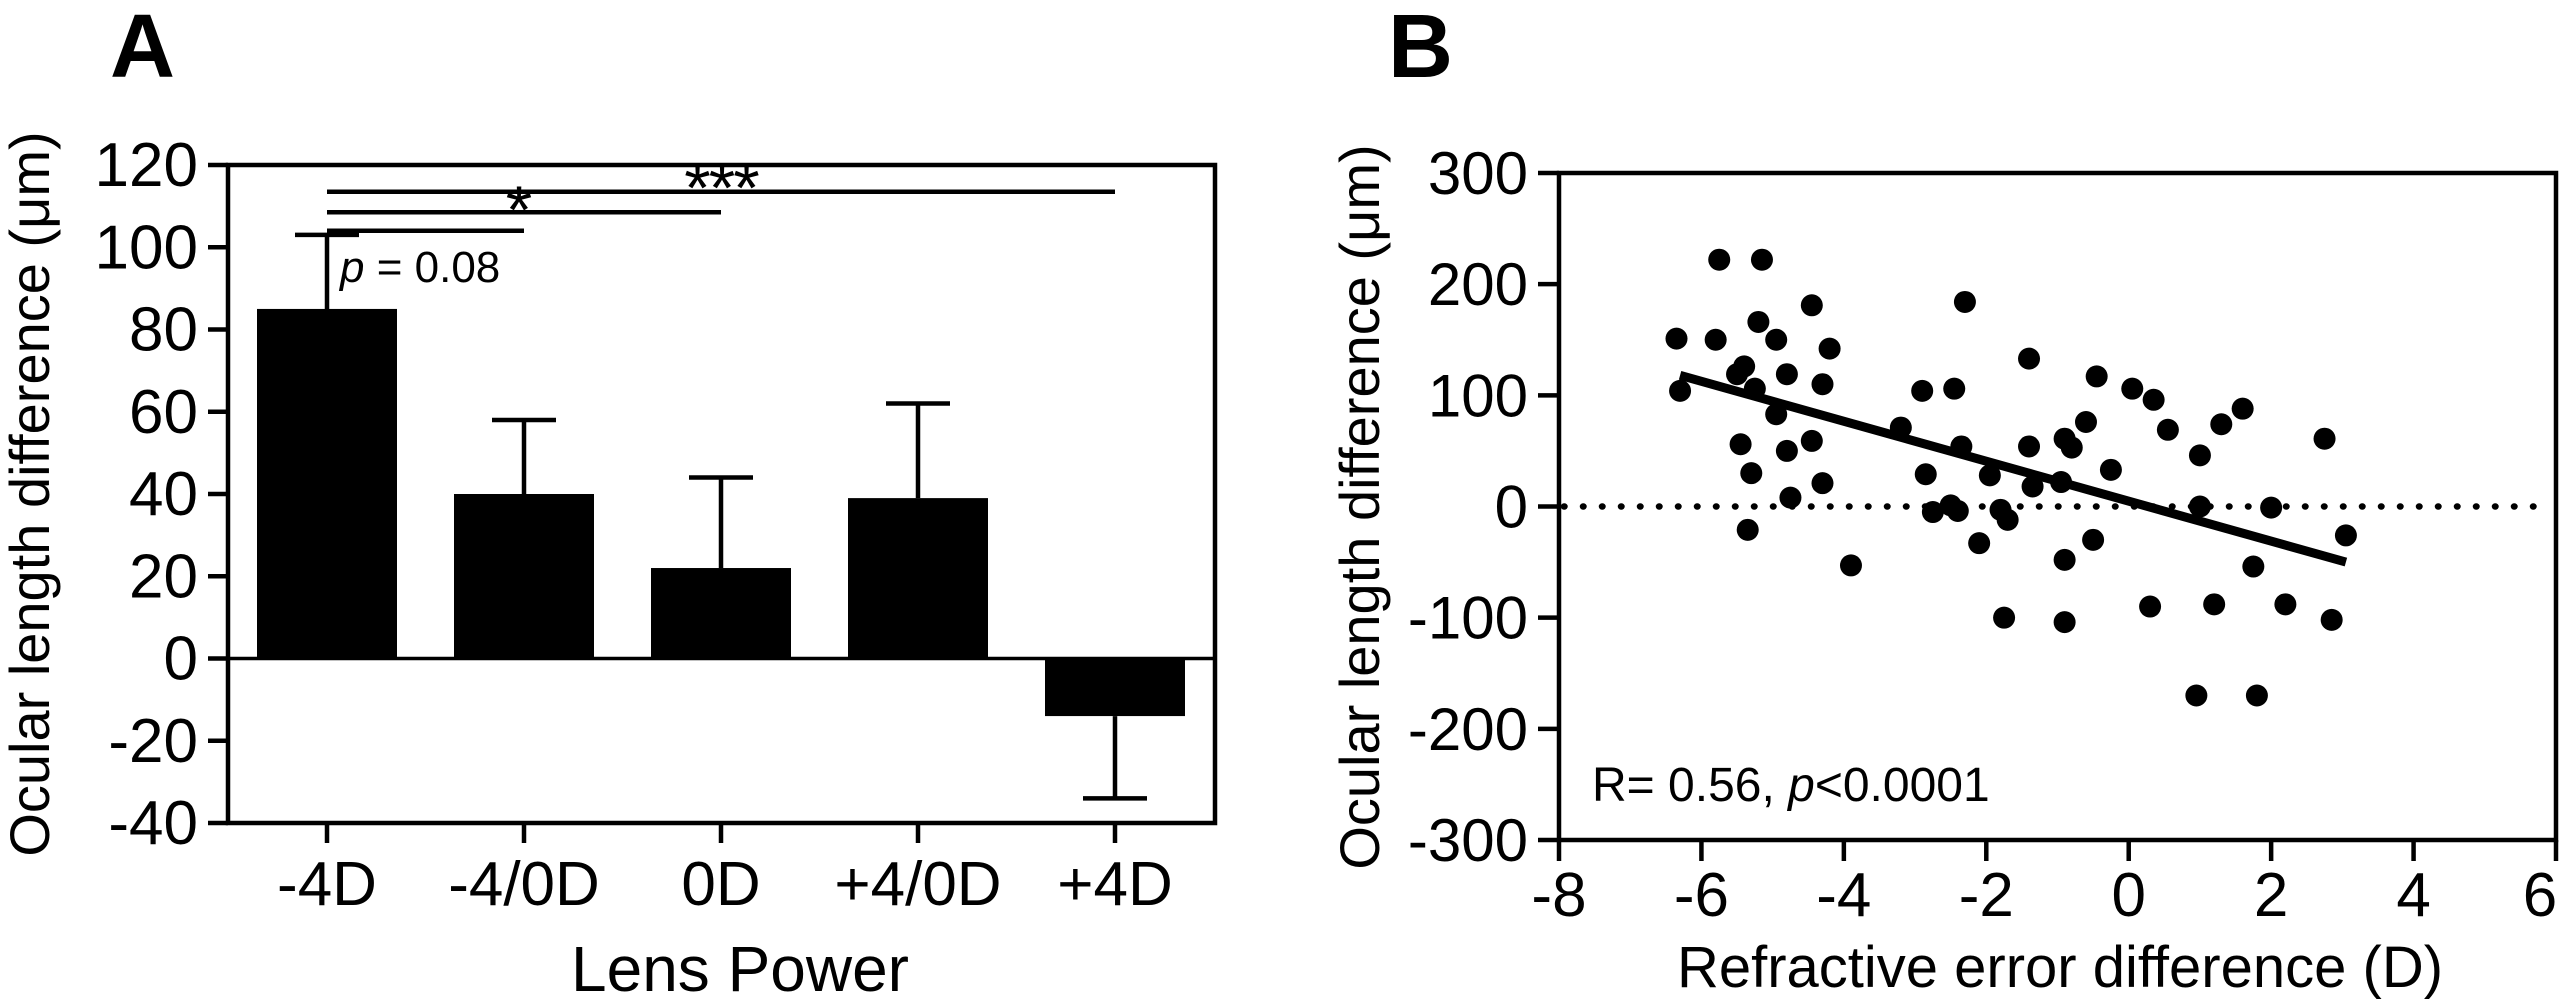  Describe the element at coordinates (142, 48) in the screenshot. I see `panel-a-letter: A` at that location.